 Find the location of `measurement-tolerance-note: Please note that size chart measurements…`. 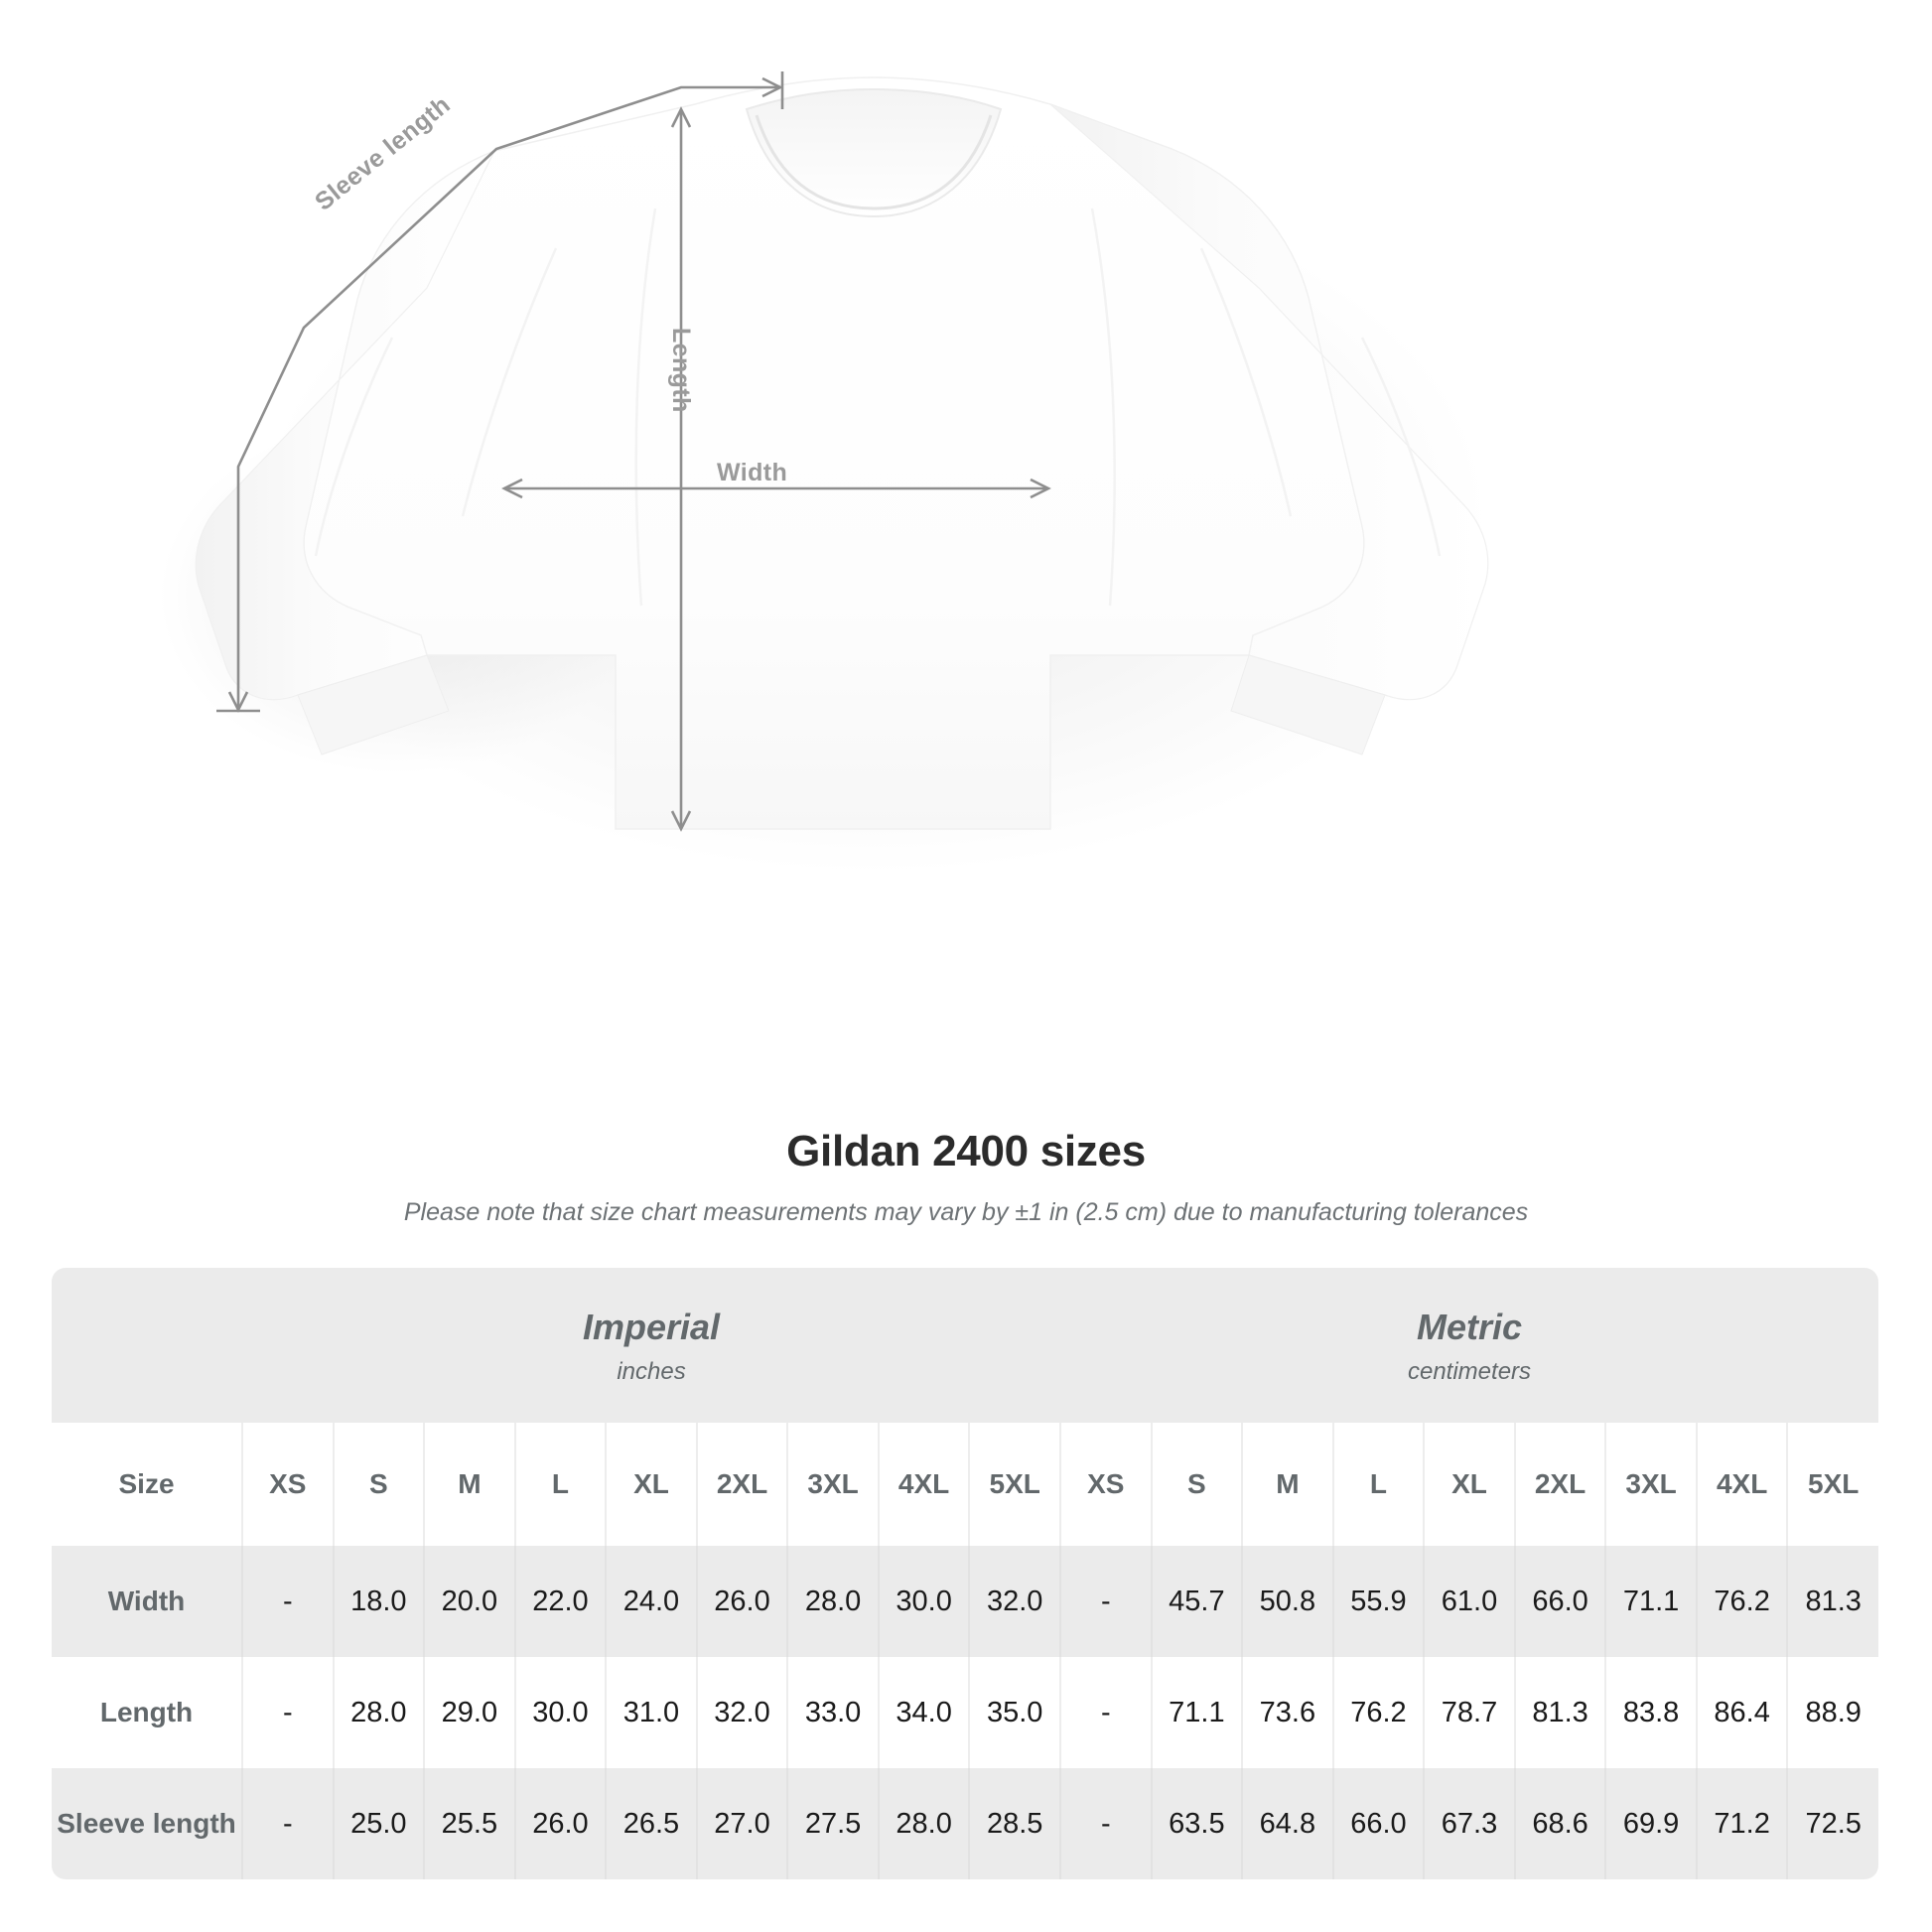

measurement-tolerance-note: Please note that size chart measurements… is located at coordinates (966, 1212).